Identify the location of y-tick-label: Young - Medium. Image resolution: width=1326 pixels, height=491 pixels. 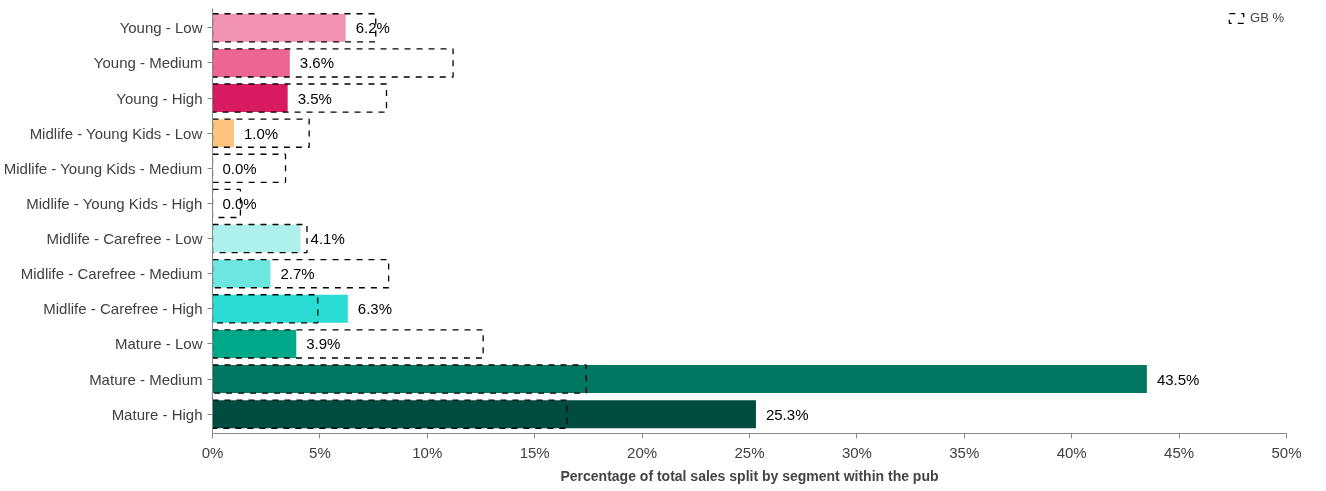
(148, 63).